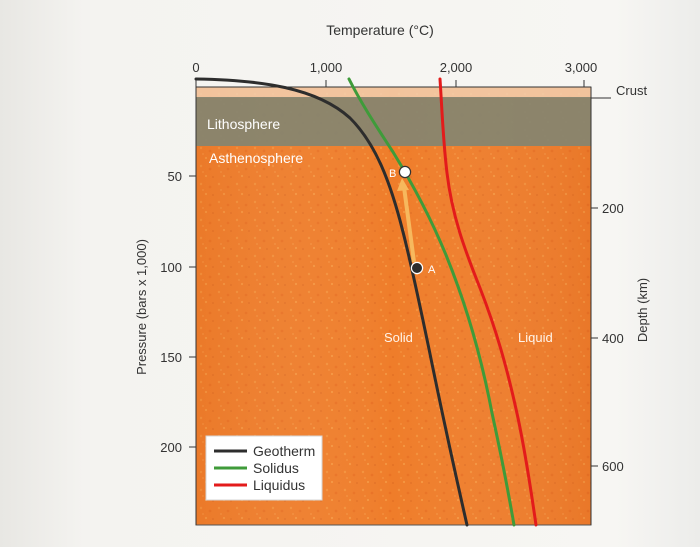  Describe the element at coordinates (326, 67) in the screenshot. I see `top-axis-label-1000: 1,000` at that location.